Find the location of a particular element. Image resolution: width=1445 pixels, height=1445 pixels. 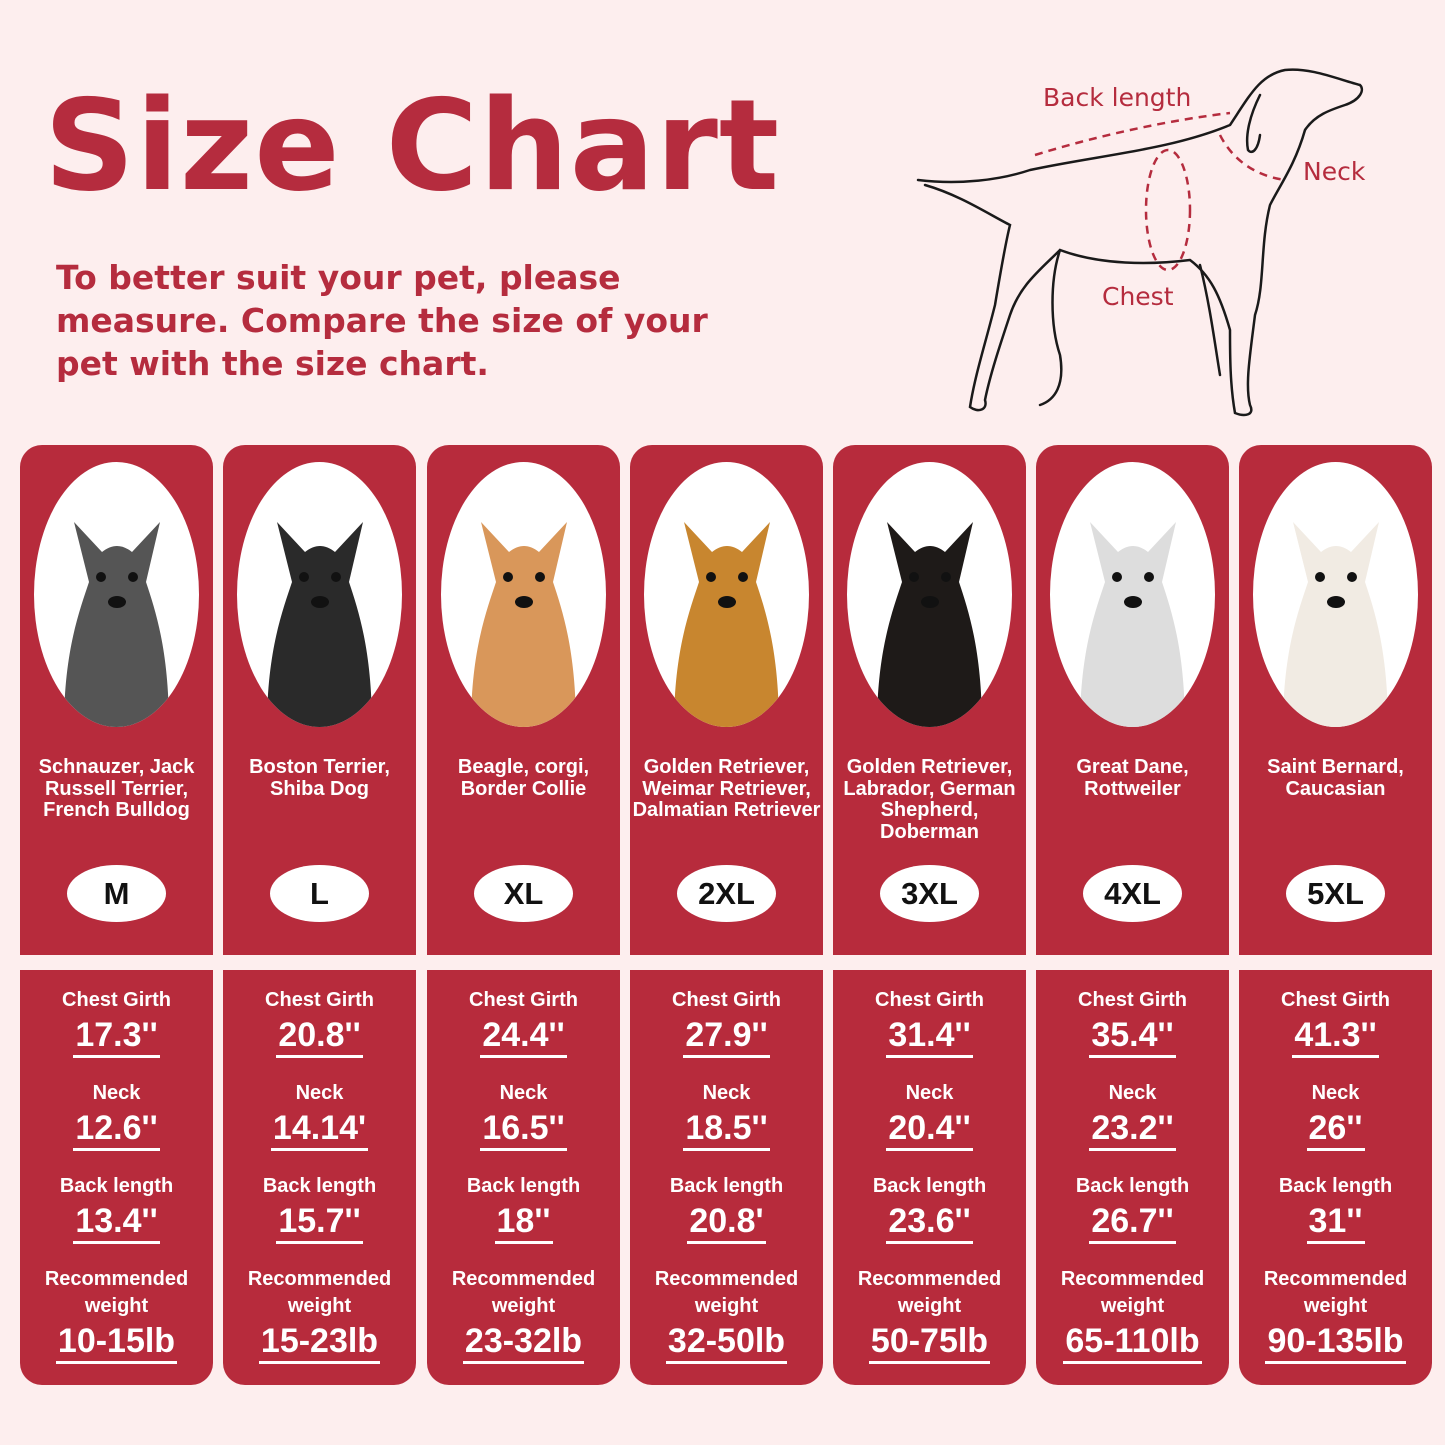

back-length-value: 23.6'' is located at coordinates (929, 1223).